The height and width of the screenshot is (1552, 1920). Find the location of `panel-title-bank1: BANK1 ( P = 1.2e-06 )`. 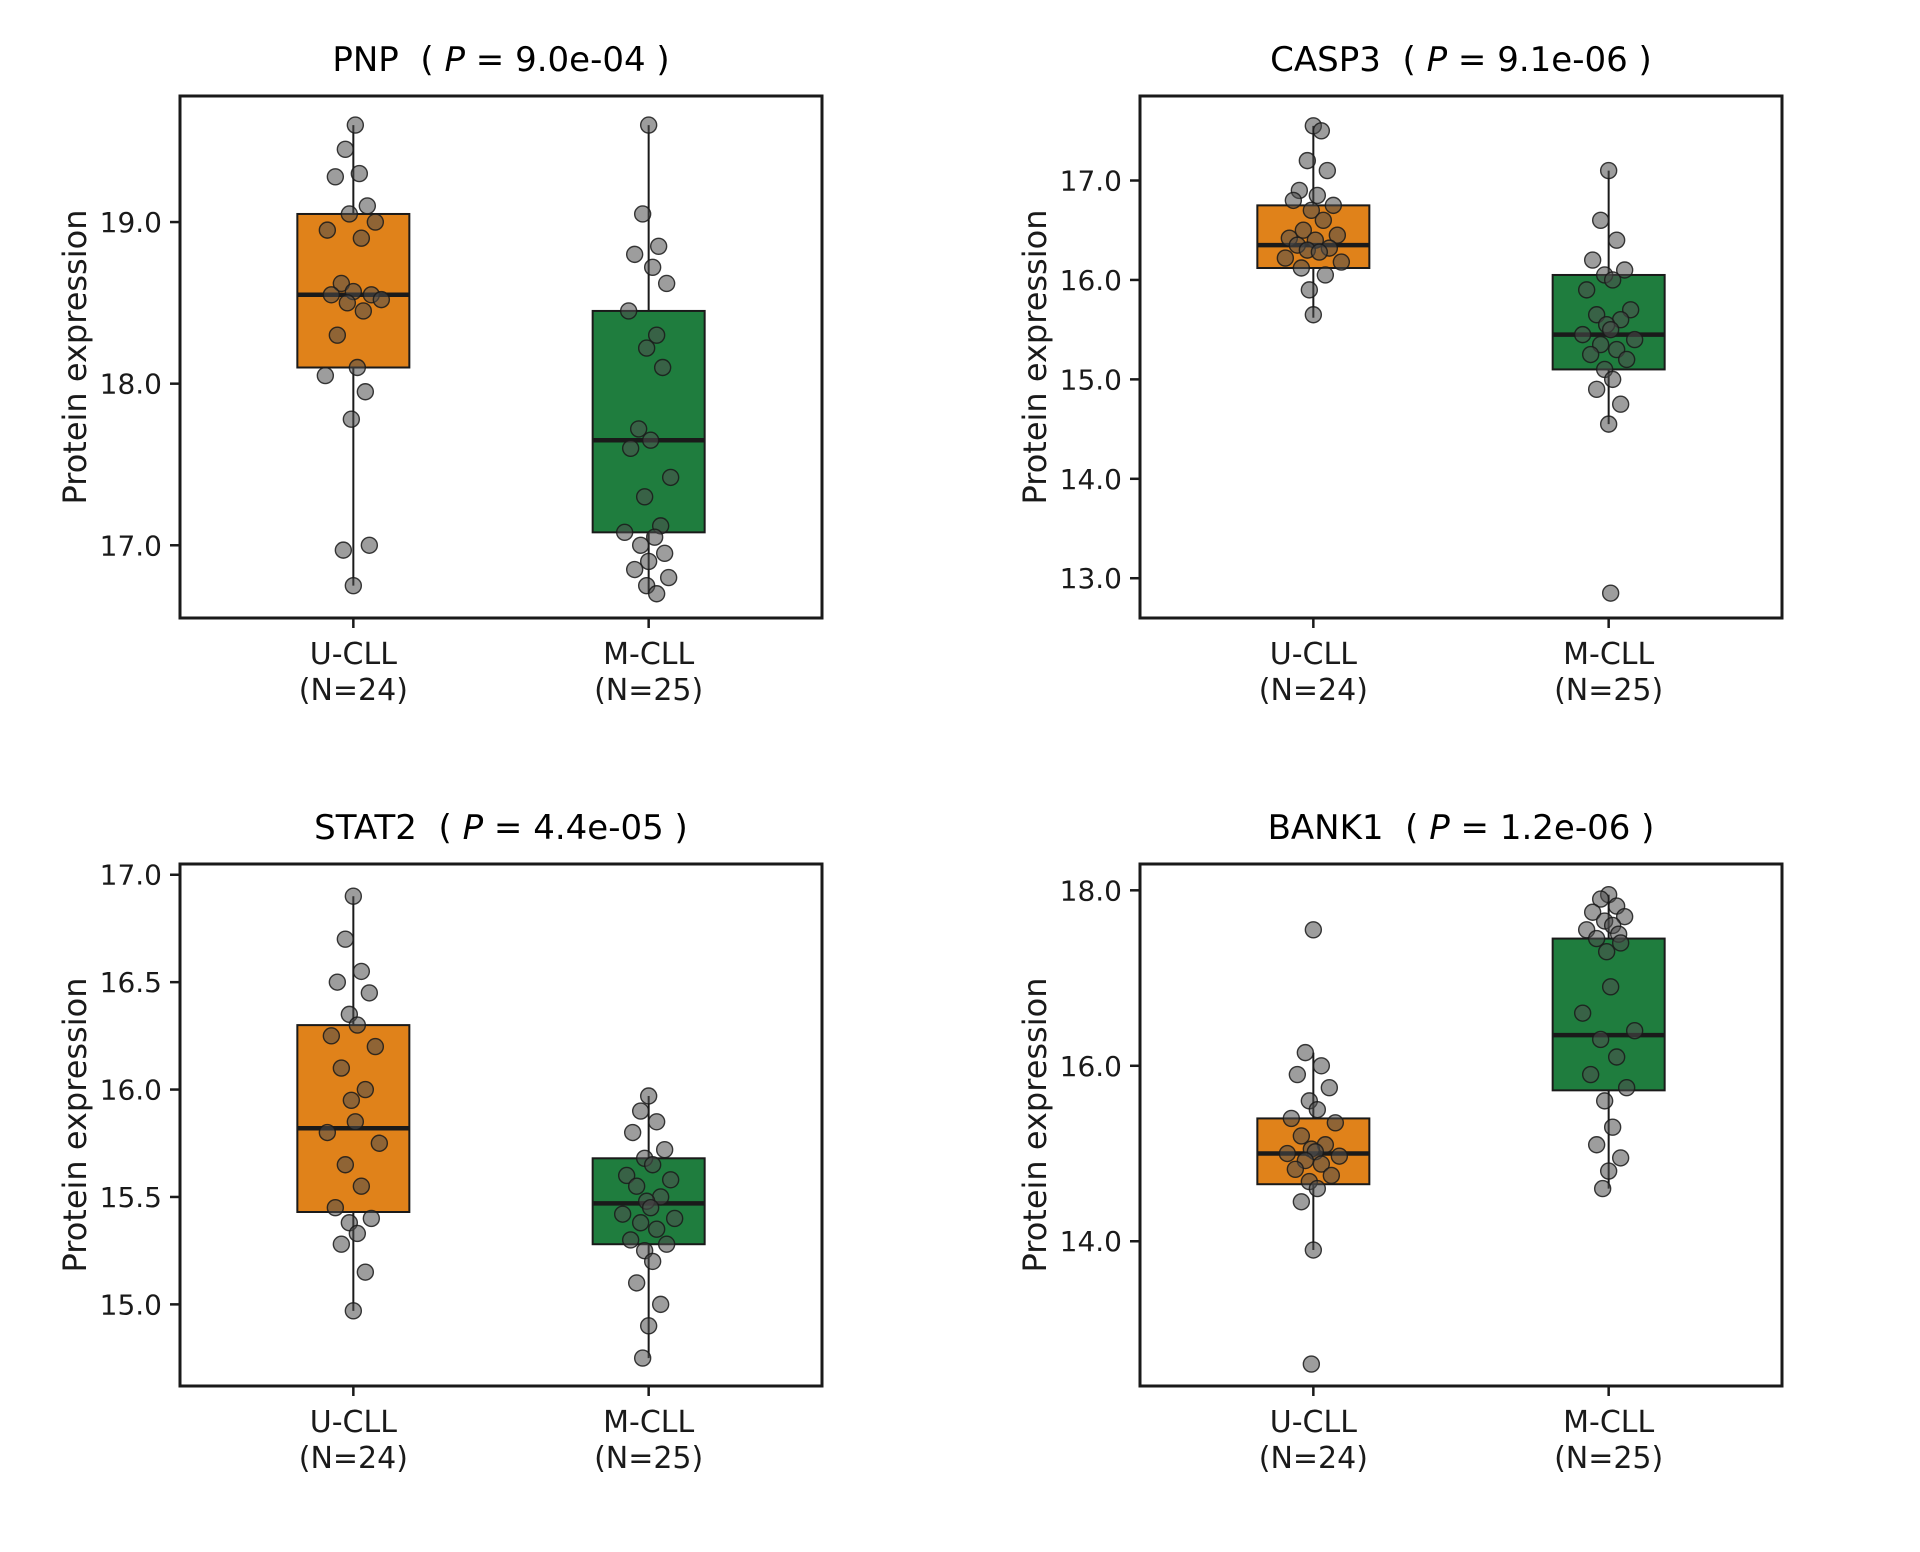

panel-title-bank1: BANK1 ( P = 1.2e-06 ) is located at coordinates (1461, 828).